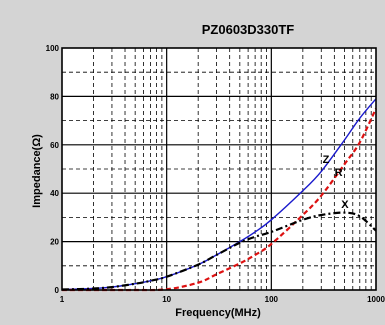 The image size is (385, 325). I want to click on x-tick-label: 1, so click(62, 299).